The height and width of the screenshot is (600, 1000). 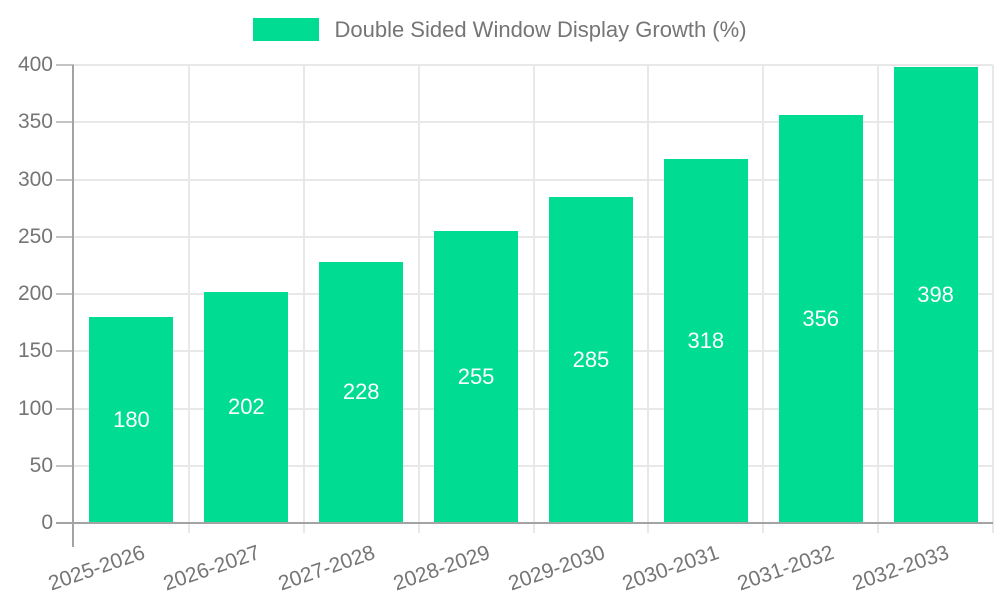 I want to click on bar-value-label: 398, so click(x=935, y=295).